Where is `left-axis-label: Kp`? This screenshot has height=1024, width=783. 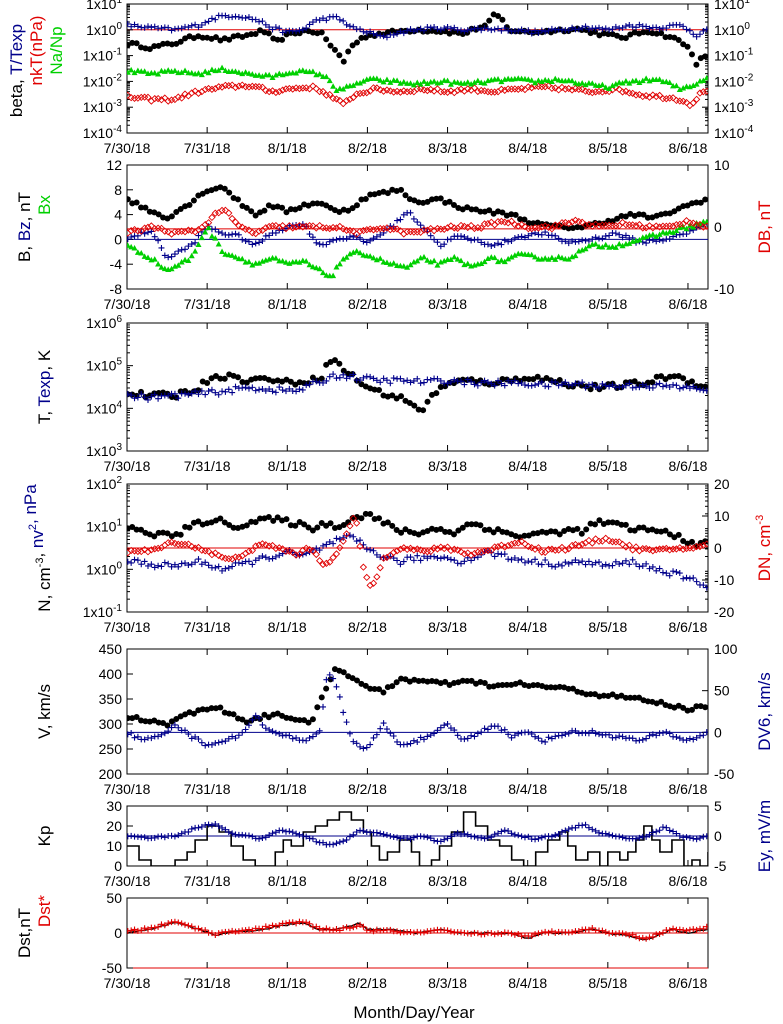
left-axis-label: Kp is located at coordinates (44, 836).